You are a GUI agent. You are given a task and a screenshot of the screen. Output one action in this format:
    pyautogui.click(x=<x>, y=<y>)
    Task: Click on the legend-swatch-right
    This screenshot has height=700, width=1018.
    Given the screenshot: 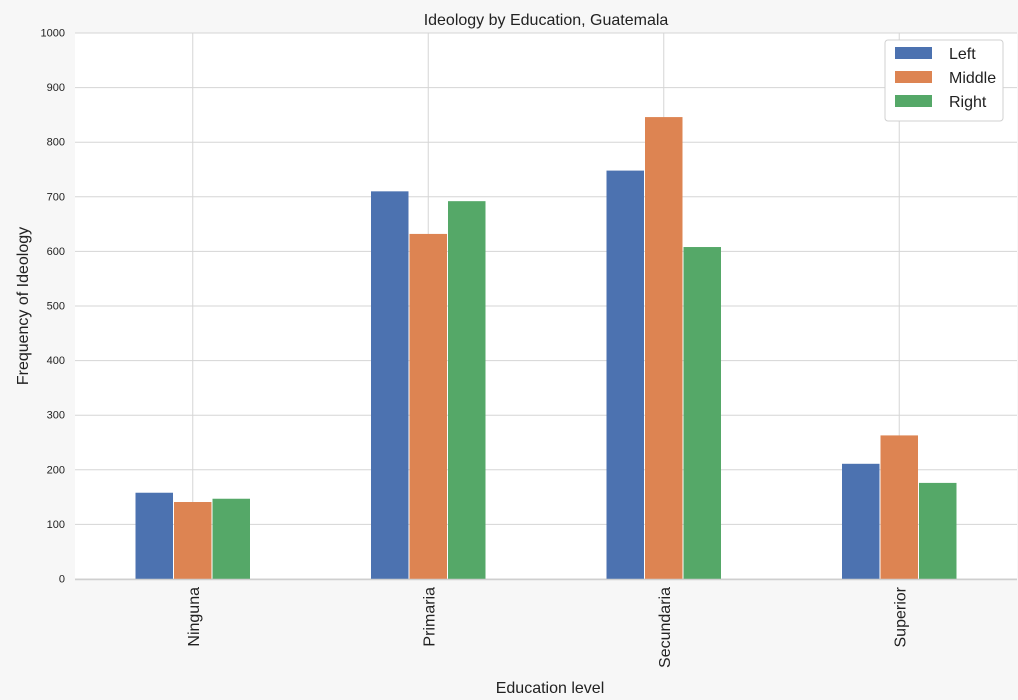 What is the action you would take?
    pyautogui.click(x=913, y=101)
    